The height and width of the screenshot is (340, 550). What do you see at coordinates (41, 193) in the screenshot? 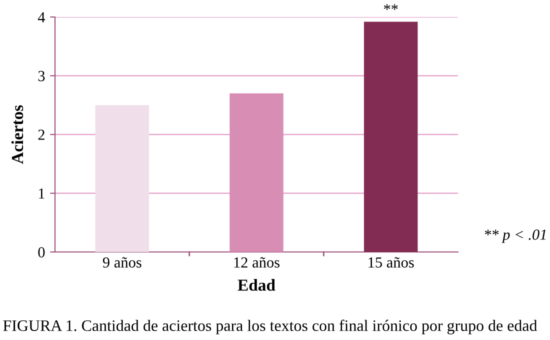
I see `y-tick-label: 1` at bounding box center [41, 193].